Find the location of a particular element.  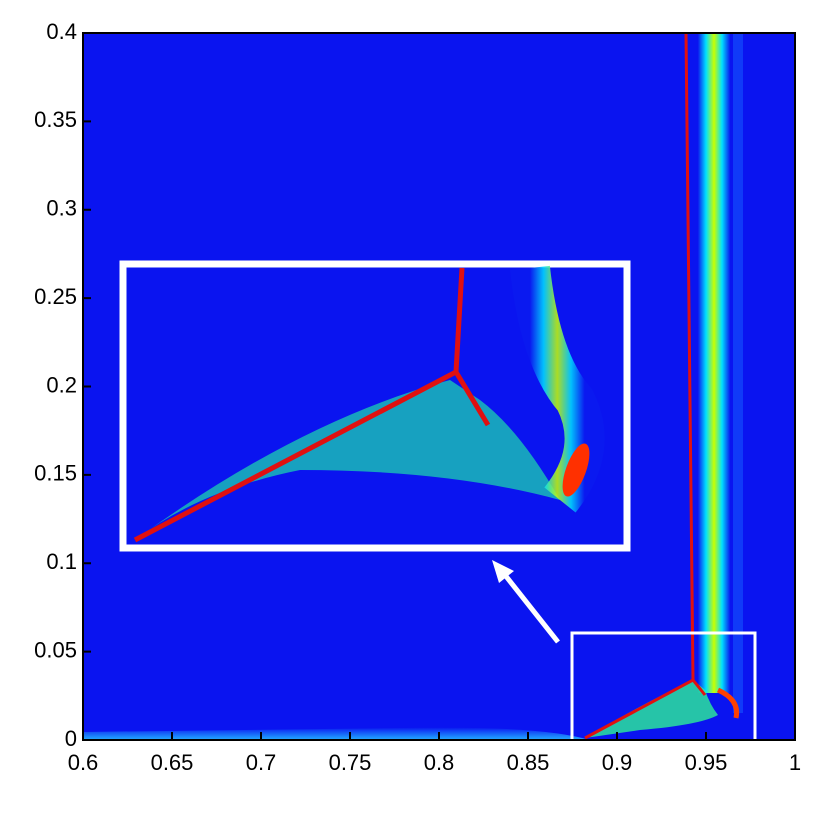

arrow-shaft is located at coordinates (531, 608).